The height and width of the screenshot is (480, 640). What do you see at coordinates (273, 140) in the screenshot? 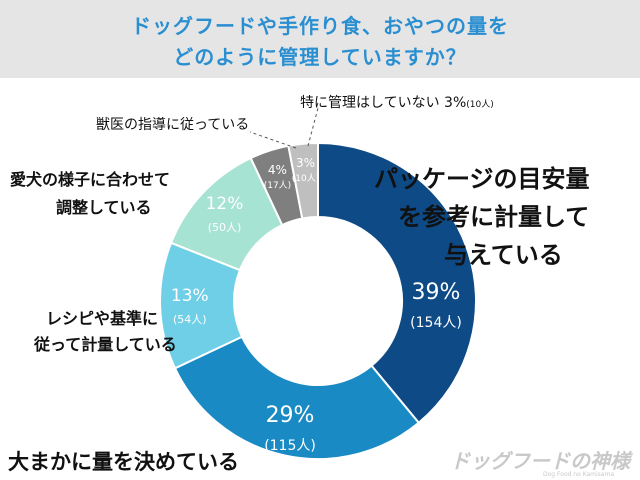
I see `leader-line-vet` at bounding box center [273, 140].